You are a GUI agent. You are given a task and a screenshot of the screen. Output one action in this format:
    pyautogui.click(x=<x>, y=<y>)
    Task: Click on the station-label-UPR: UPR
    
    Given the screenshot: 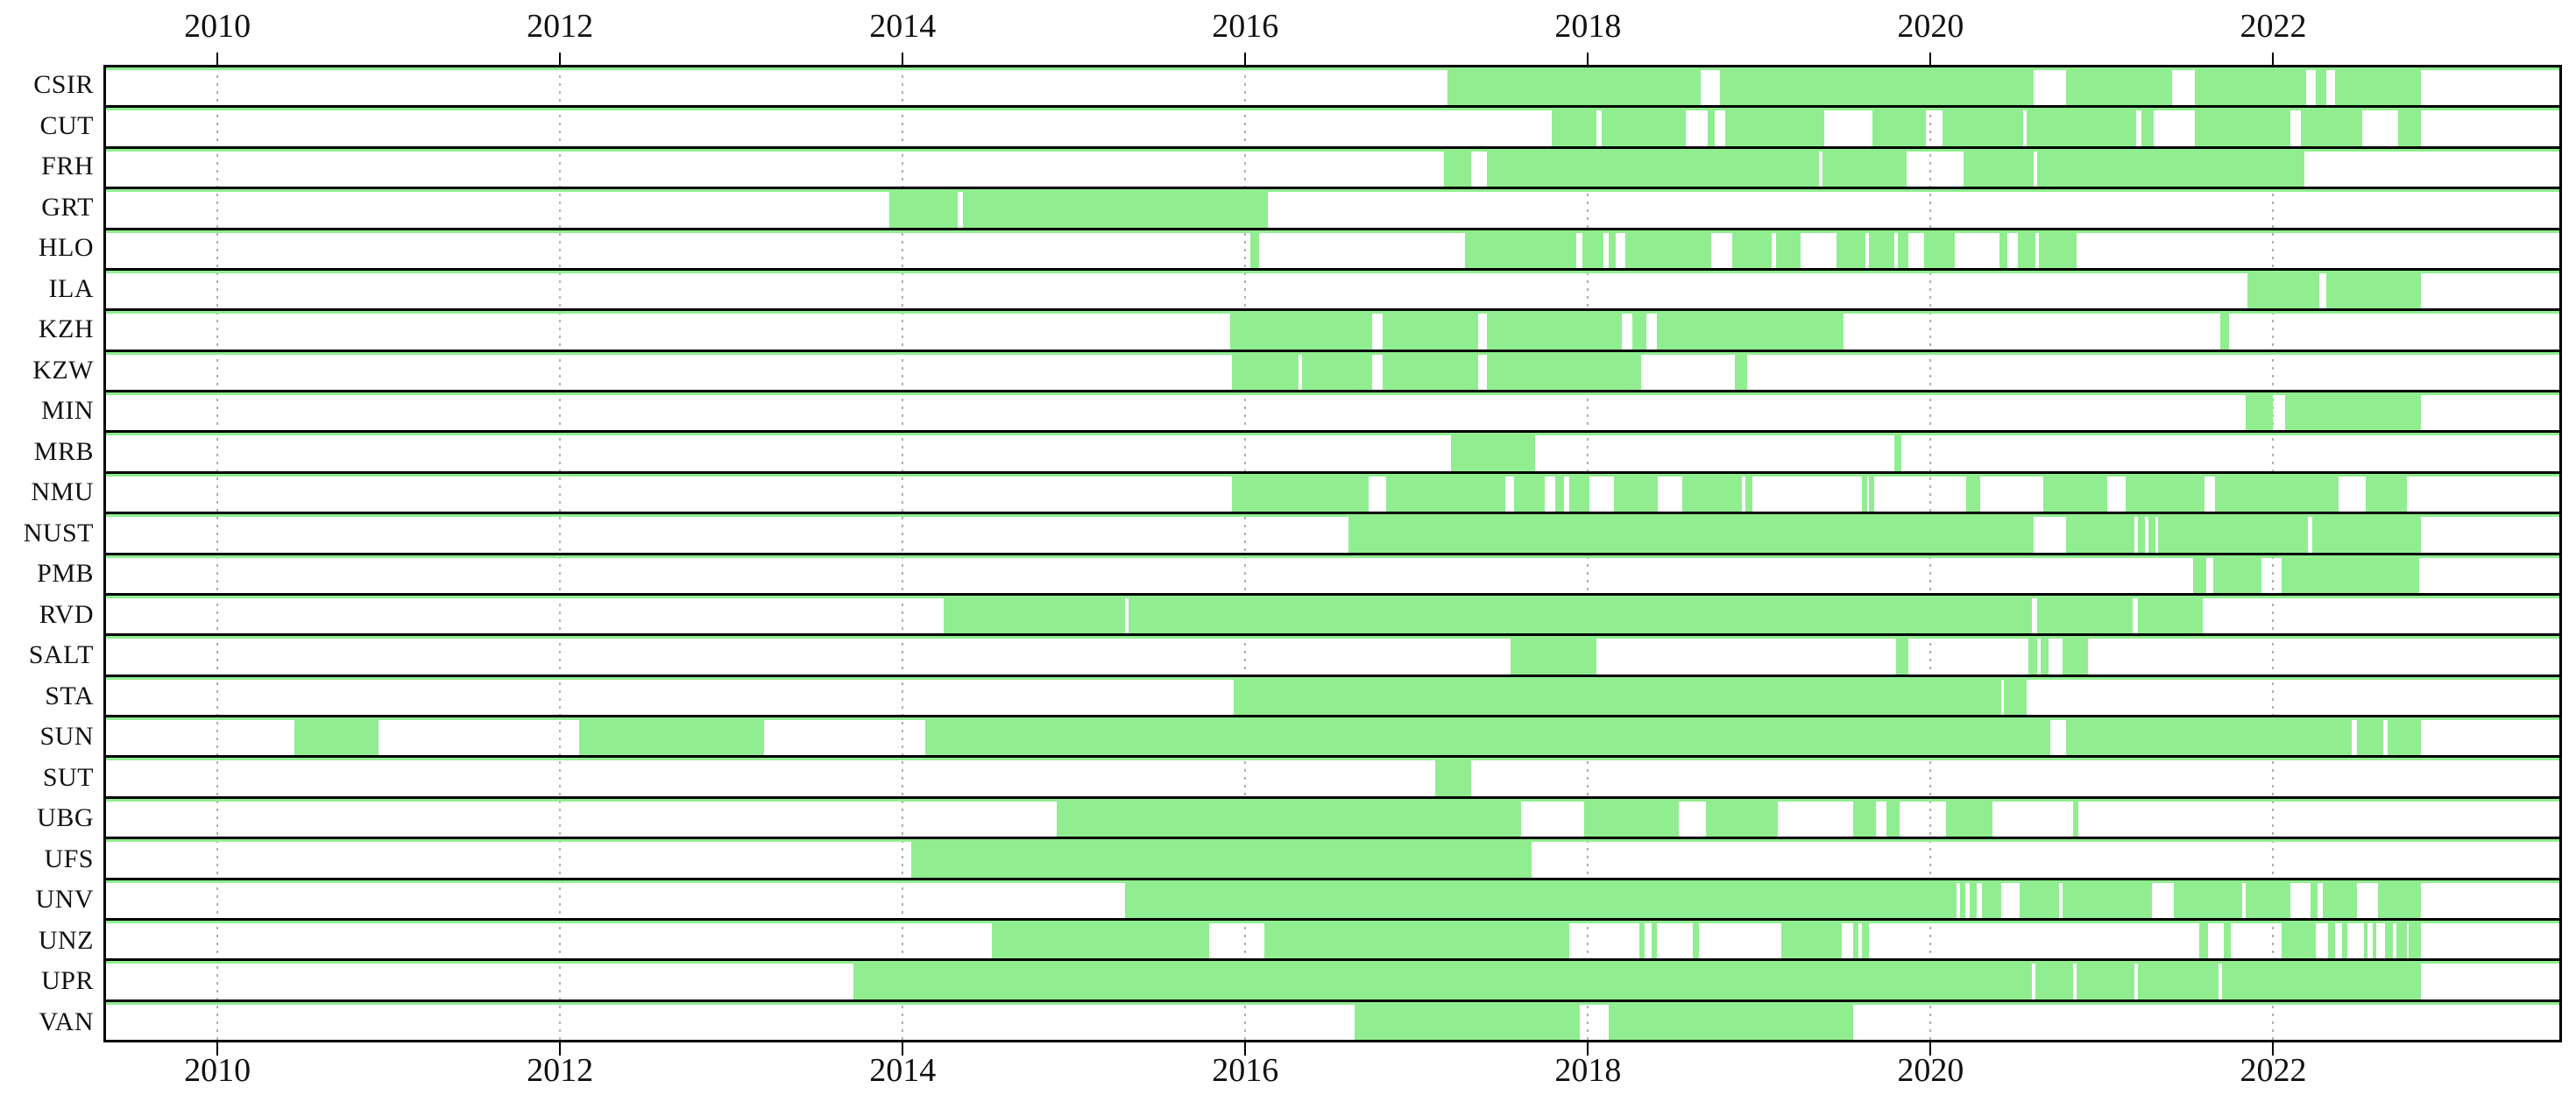 What is the action you would take?
    pyautogui.click(x=67, y=981)
    